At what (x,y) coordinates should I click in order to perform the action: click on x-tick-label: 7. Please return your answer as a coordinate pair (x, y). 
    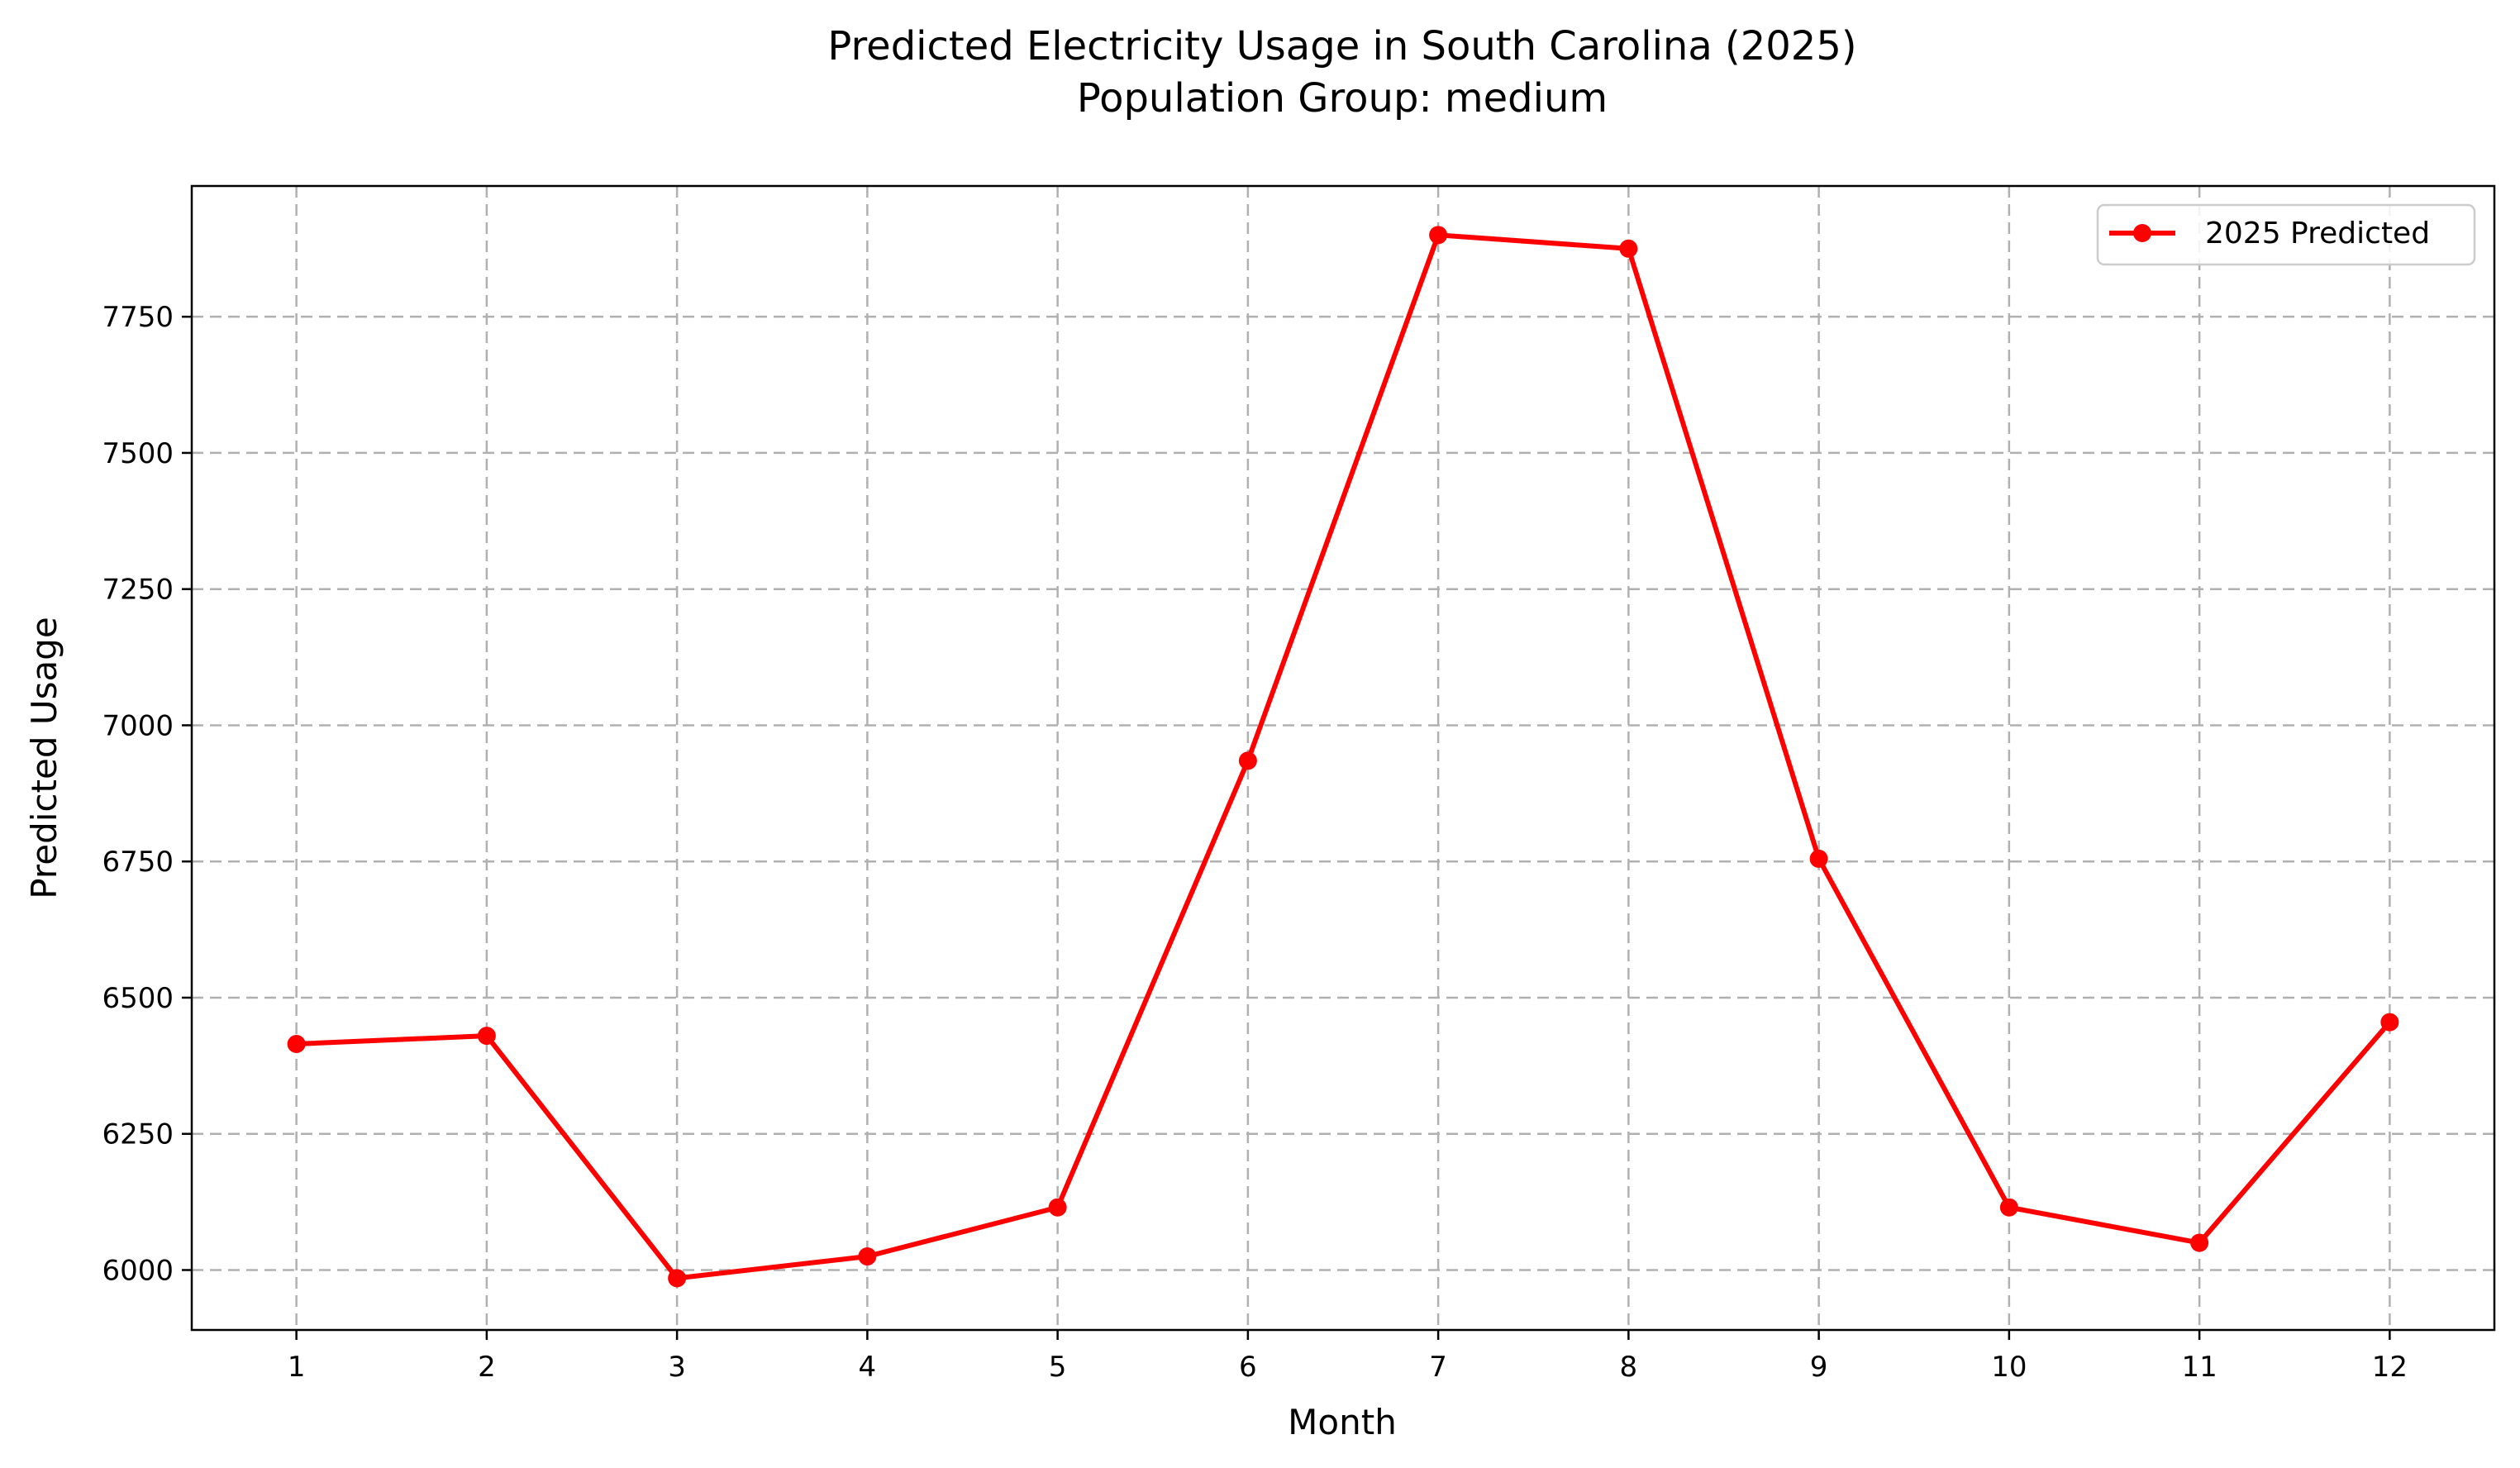
    Looking at the image, I should click on (1438, 1367).